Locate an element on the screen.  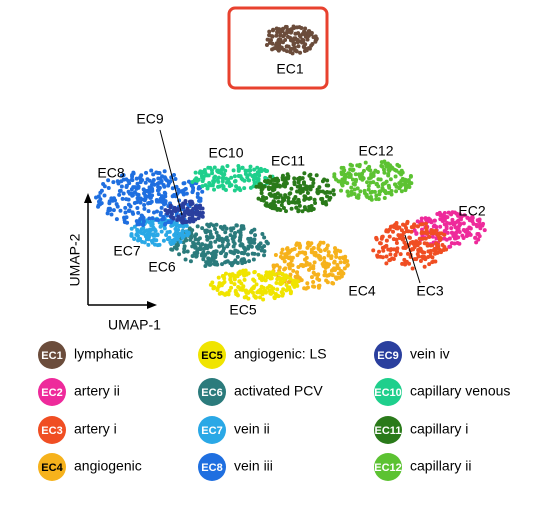
legend-label: vein iii is located at coordinates (253, 466).